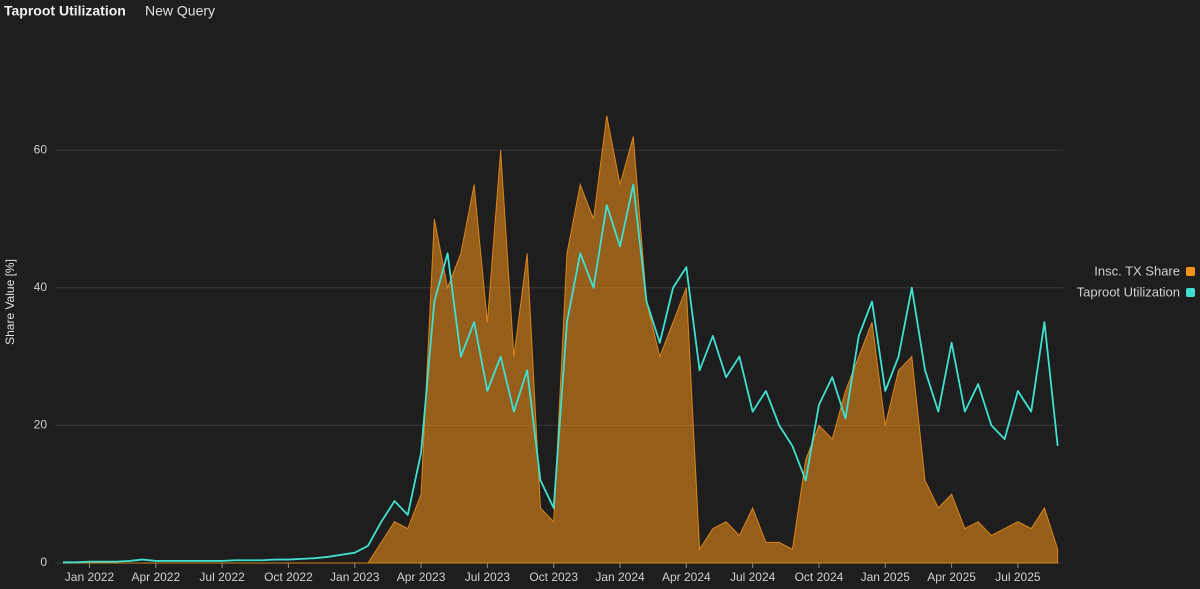 Image resolution: width=1200 pixels, height=589 pixels. I want to click on y-tick-label: 40, so click(41, 287).